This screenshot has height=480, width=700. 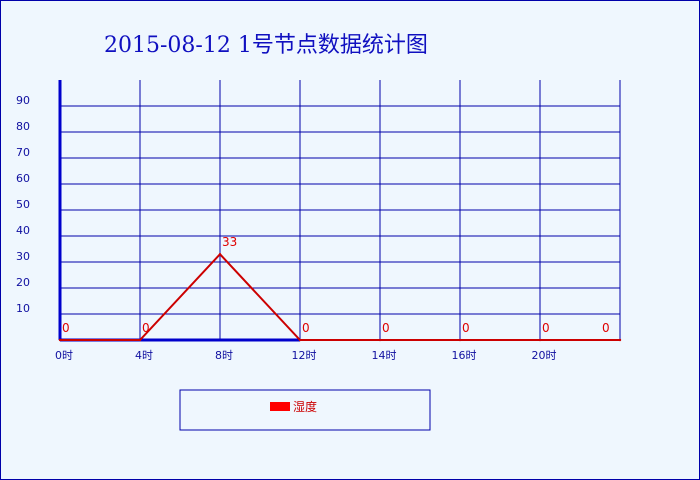 What do you see at coordinates (23, 126) in the screenshot?
I see `y-tick-label: 80` at bounding box center [23, 126].